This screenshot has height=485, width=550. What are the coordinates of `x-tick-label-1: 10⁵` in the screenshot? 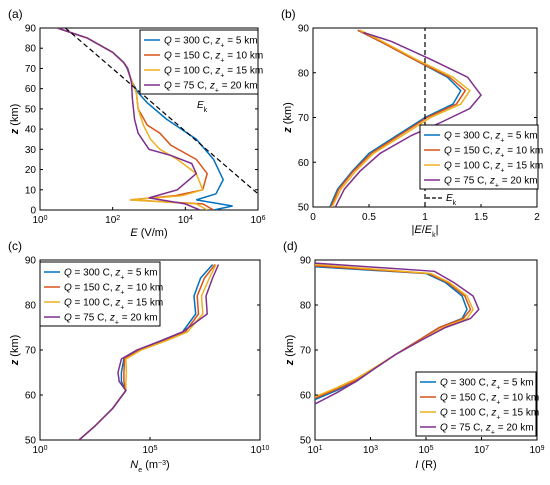 It's located at (149, 451).